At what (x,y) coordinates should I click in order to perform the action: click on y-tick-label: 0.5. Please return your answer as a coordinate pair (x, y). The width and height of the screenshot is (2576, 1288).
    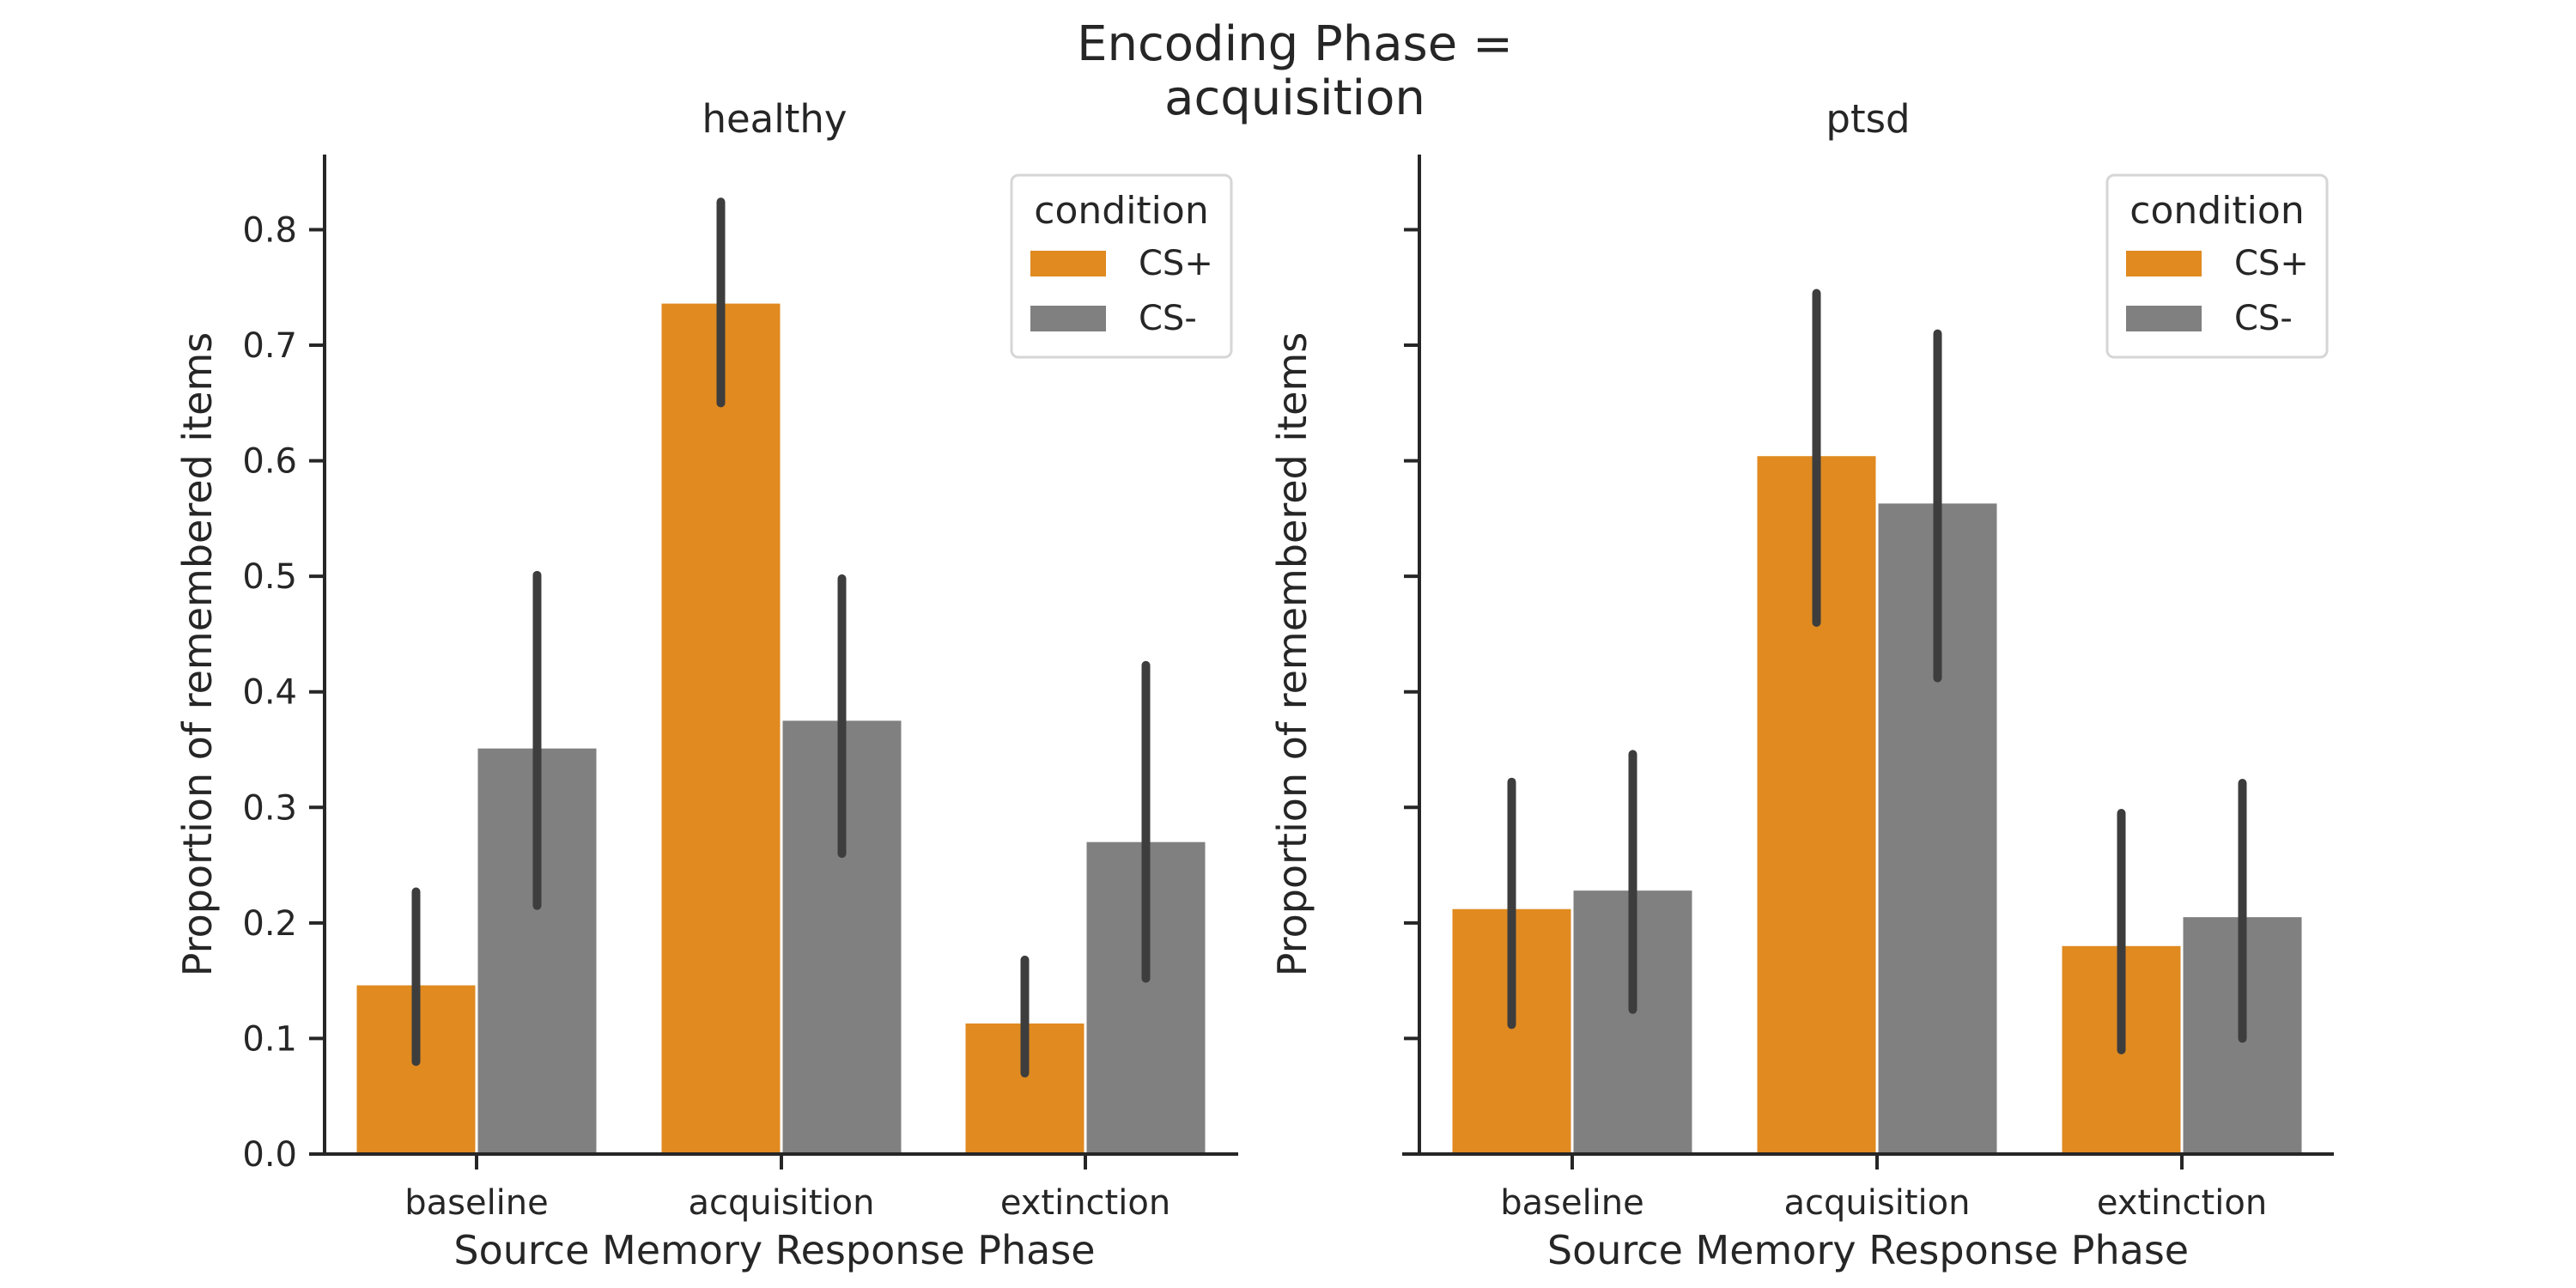
    Looking at the image, I should click on (269, 577).